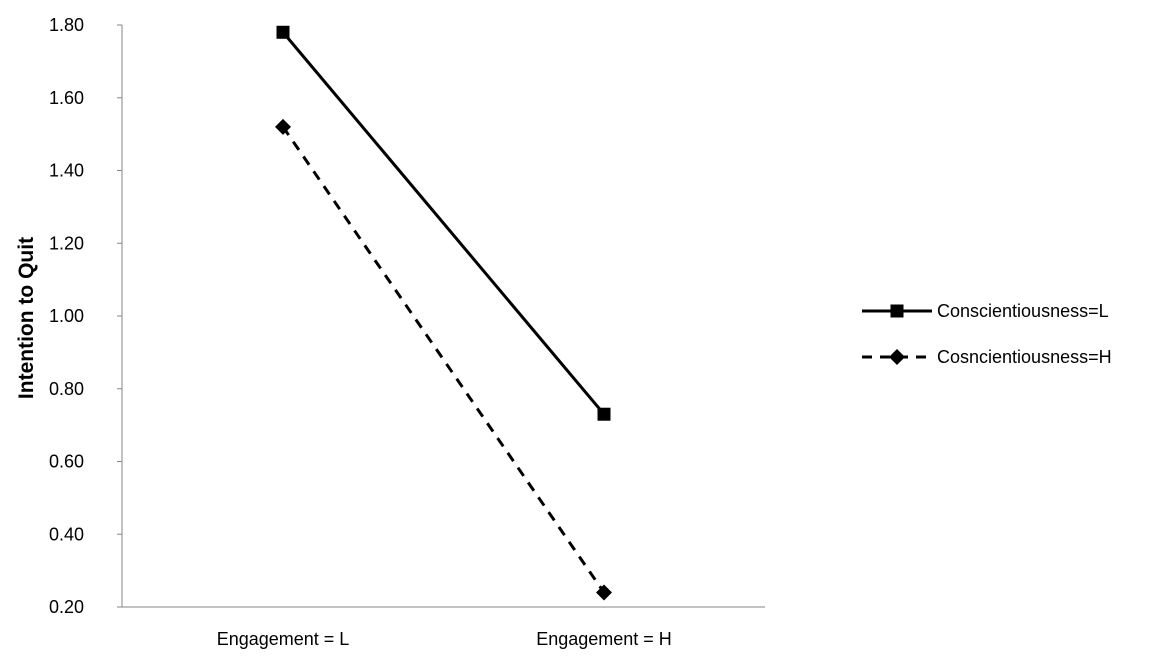 The image size is (1175, 657). I want to click on legend-item: Conscientiousness=L, so click(985, 311).